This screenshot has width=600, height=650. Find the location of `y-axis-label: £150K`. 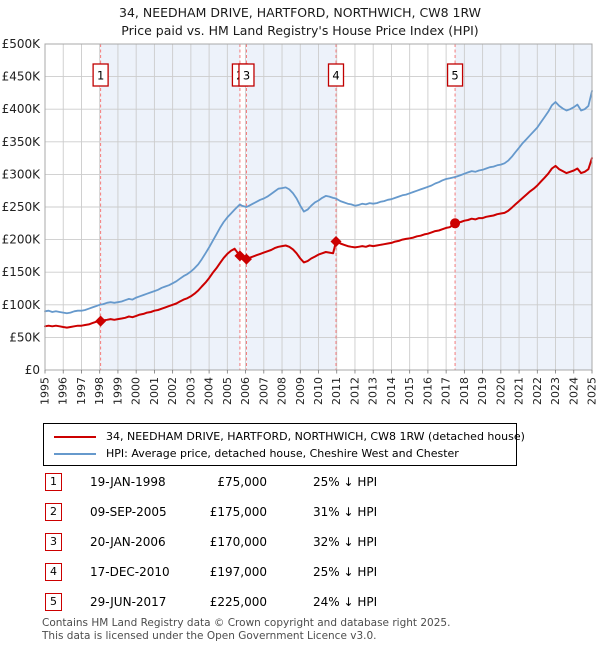

y-axis-label: £150K is located at coordinates (22, 272).